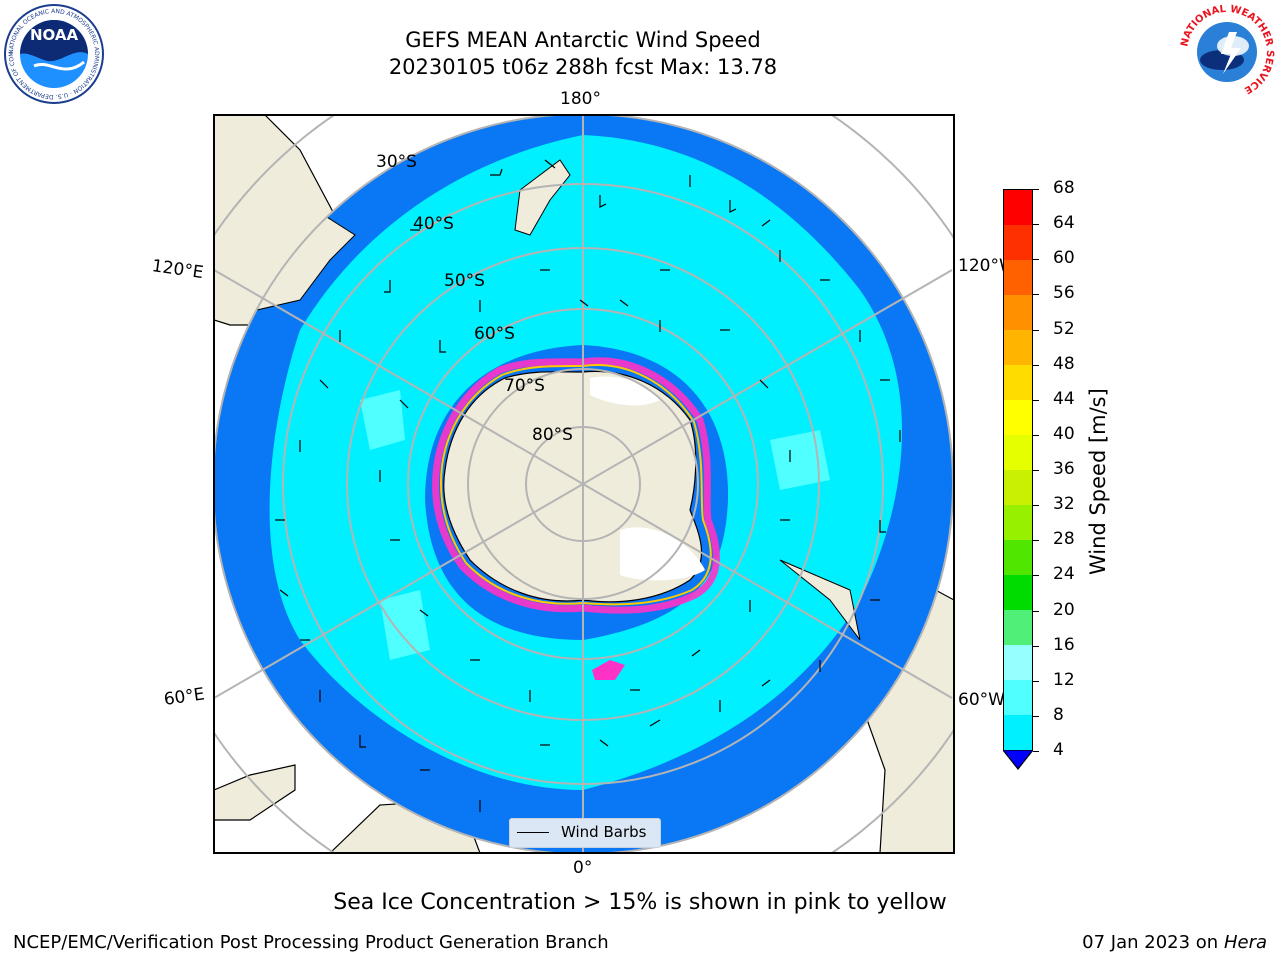  Describe the element at coordinates (1018, 760) in the screenshot. I see `colorbar-under-arrow` at that location.